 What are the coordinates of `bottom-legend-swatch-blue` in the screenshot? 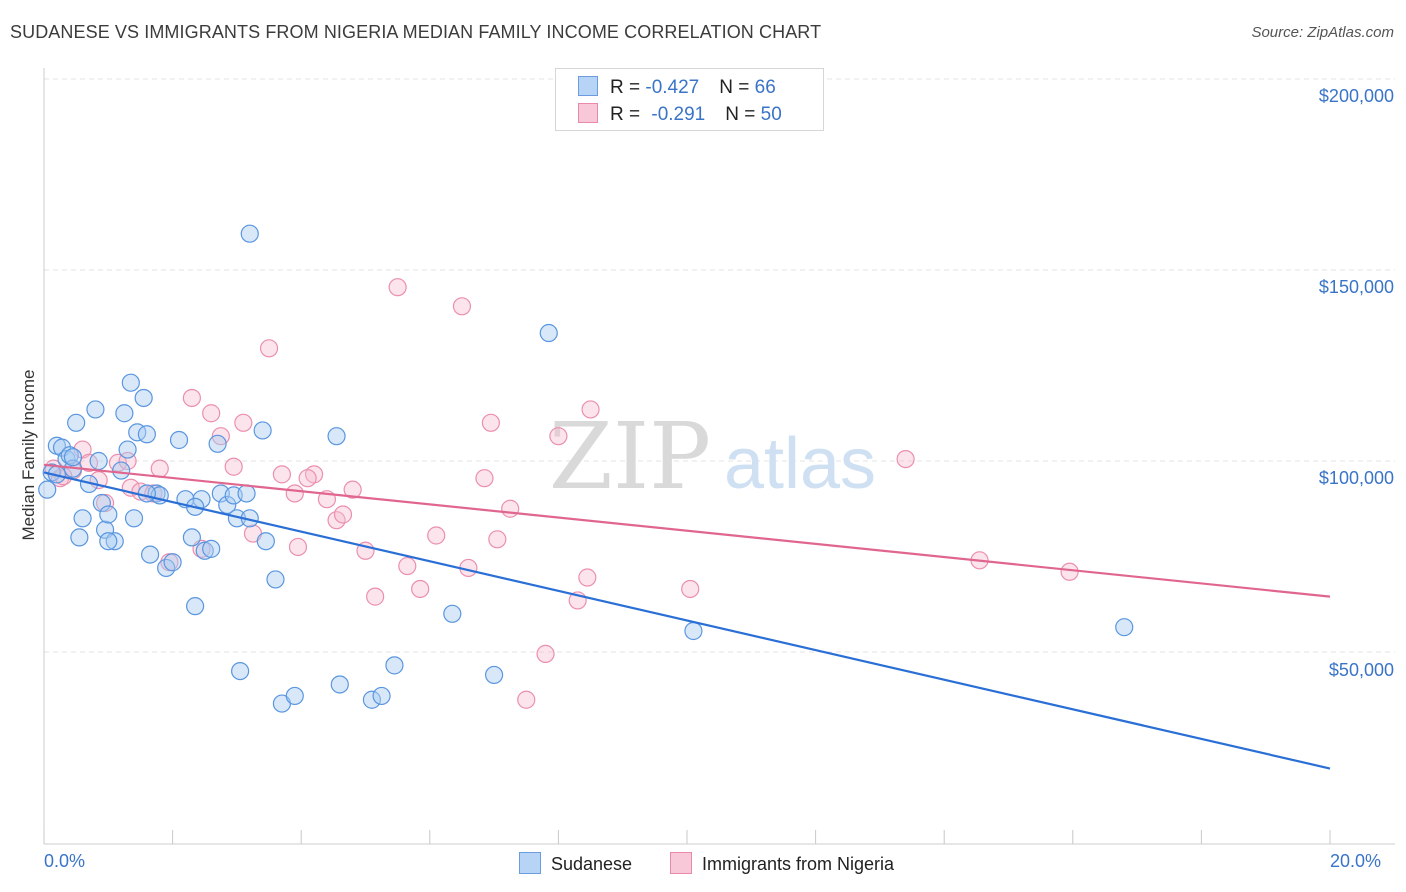 It's located at (530, 863).